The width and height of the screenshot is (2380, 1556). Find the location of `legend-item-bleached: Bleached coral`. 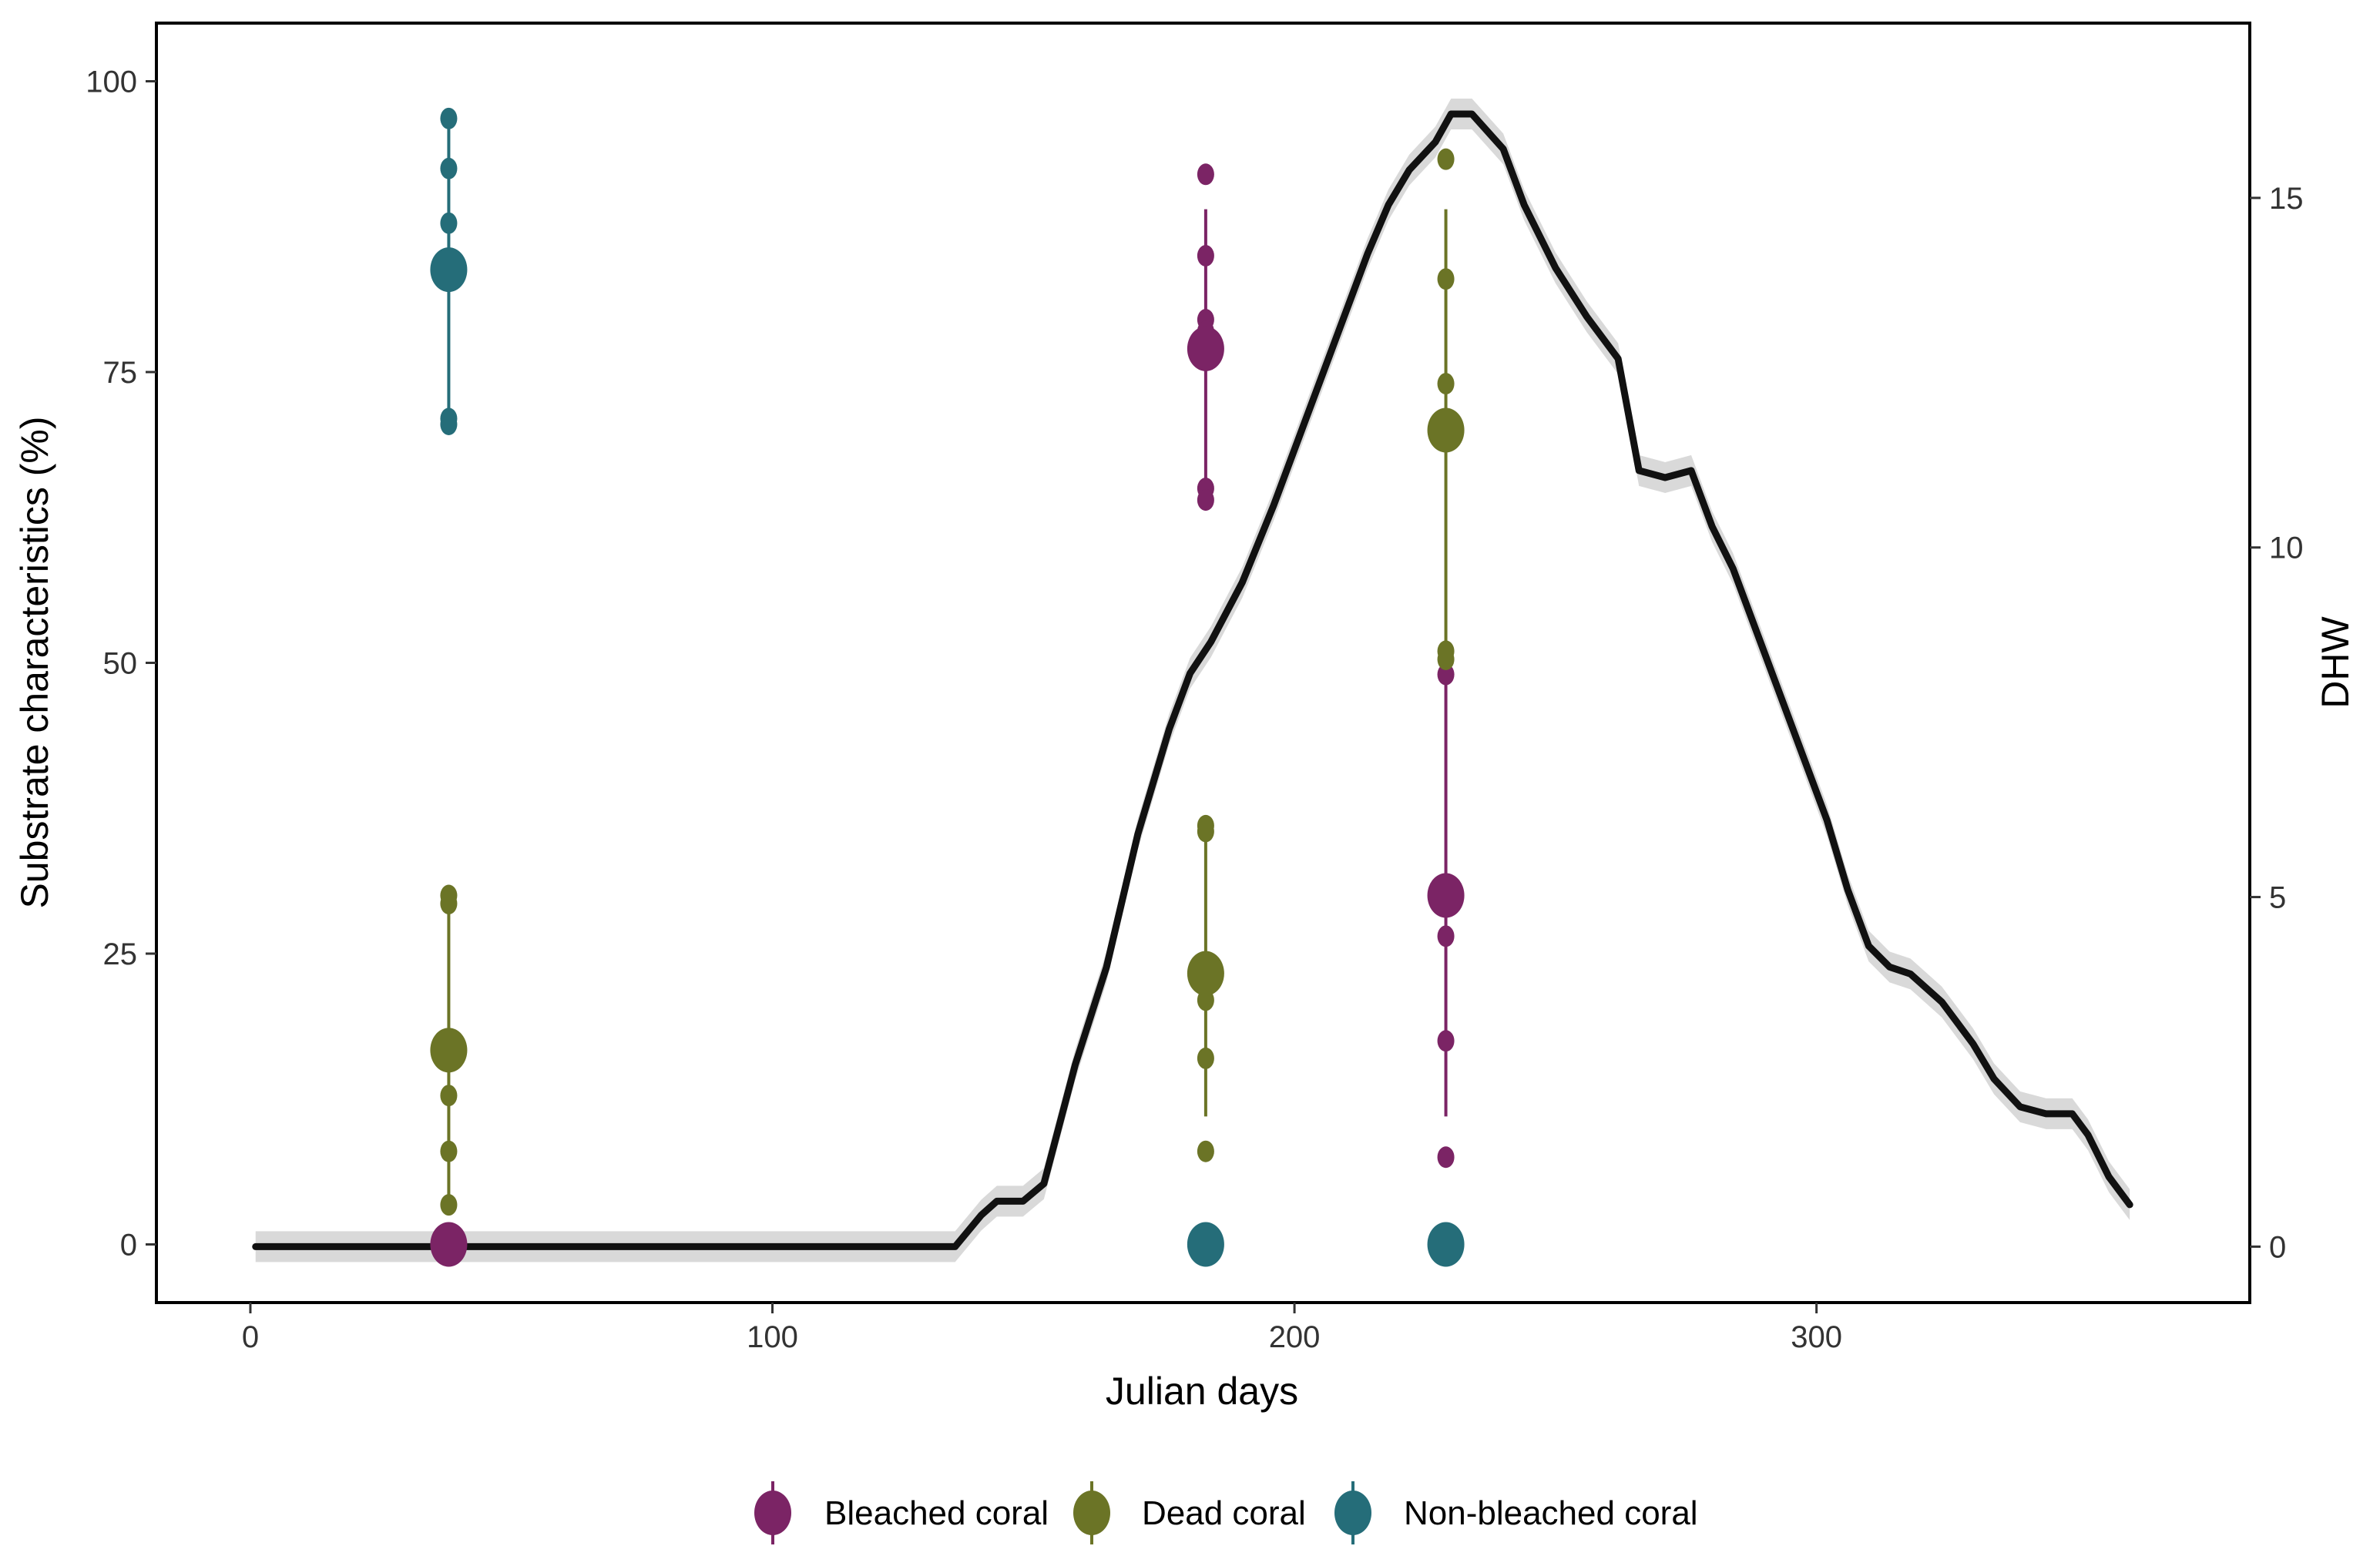

legend-item-bleached: Bleached coral is located at coordinates (902, 1513).